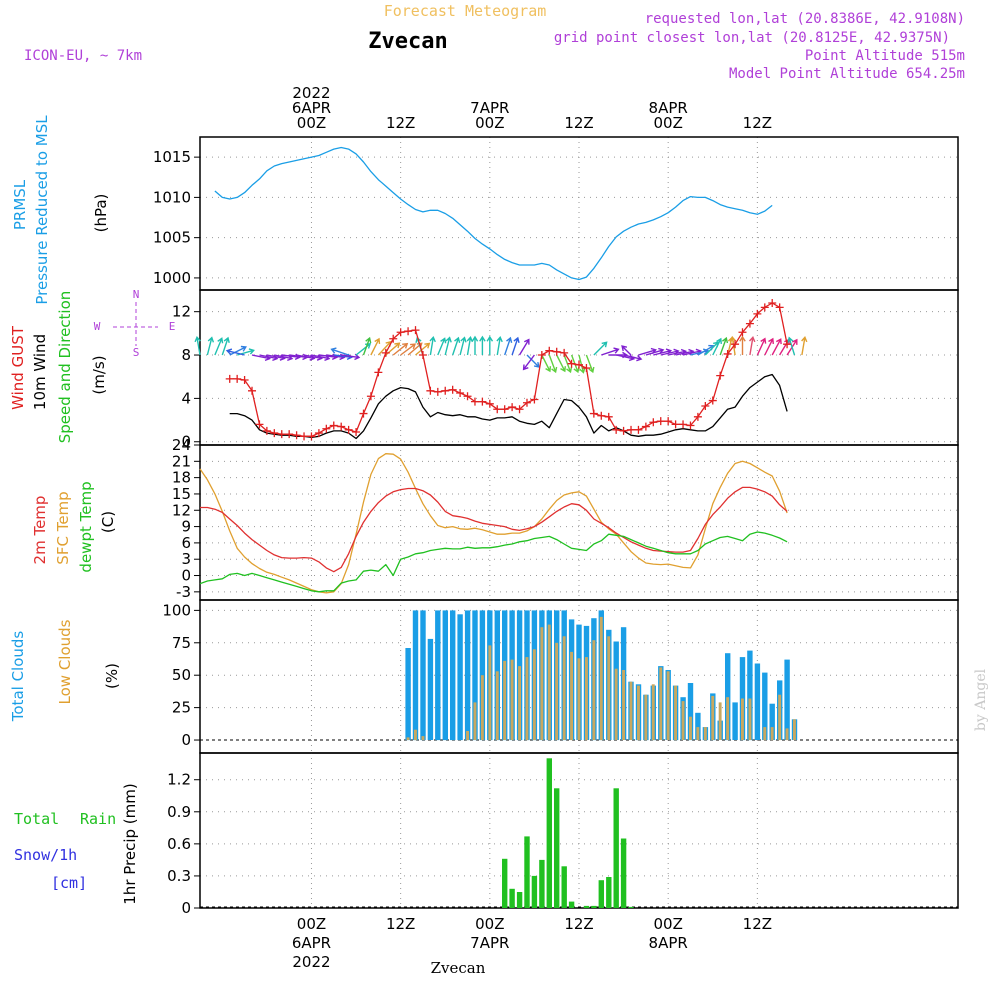 The width and height of the screenshot is (1000, 1000). What do you see at coordinates (311, 962) in the screenshot?
I see `bottom-axis-label: 2022` at bounding box center [311, 962].